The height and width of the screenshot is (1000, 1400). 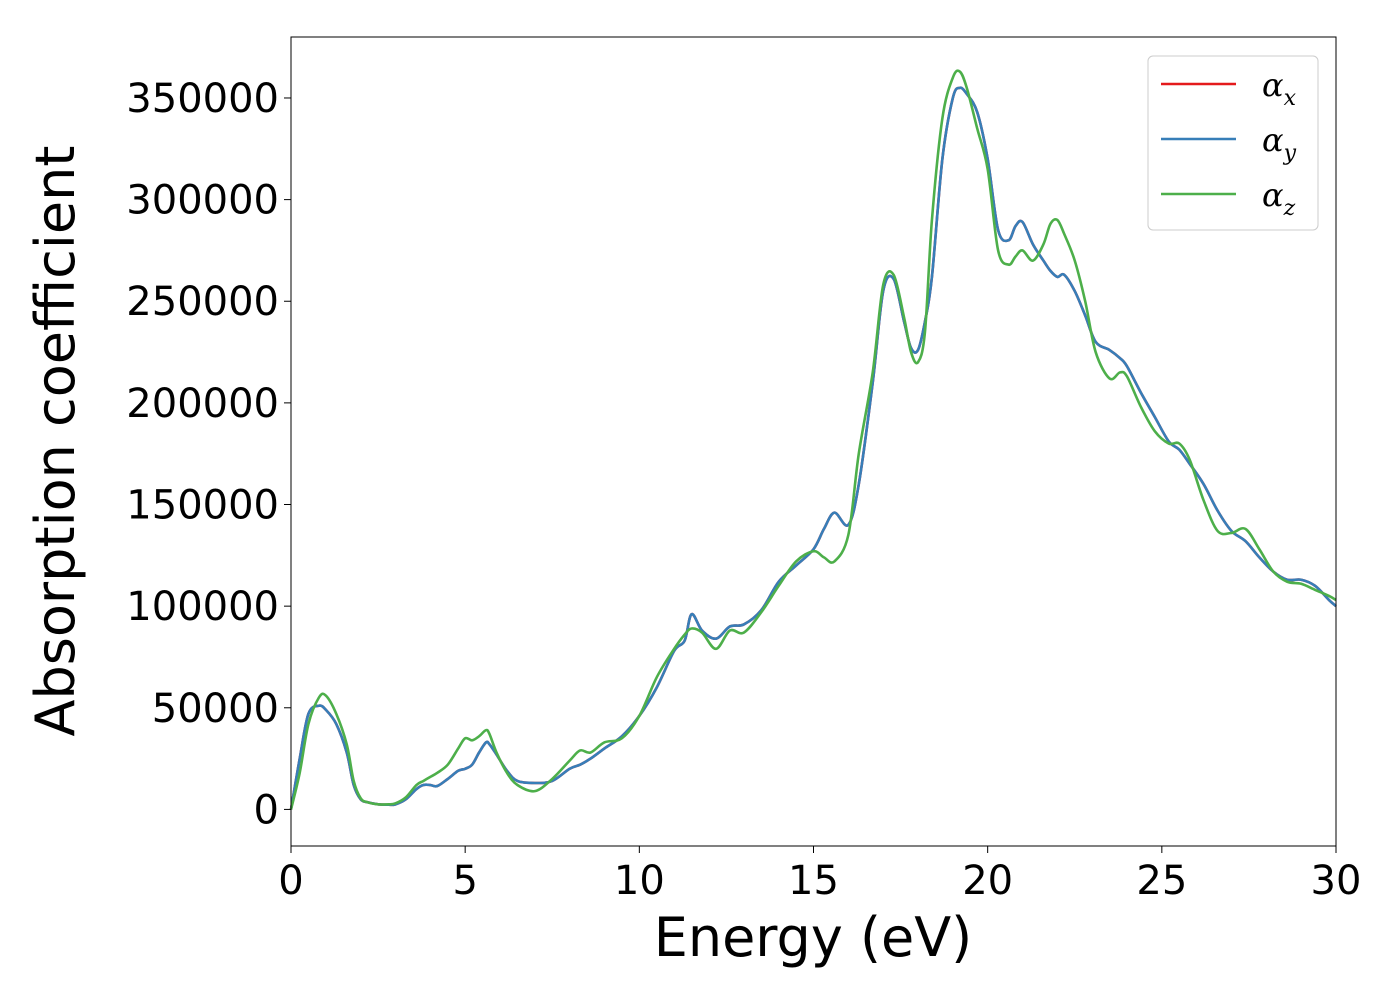 I want to click on y-tick-label: 200000, so click(x=202, y=404).